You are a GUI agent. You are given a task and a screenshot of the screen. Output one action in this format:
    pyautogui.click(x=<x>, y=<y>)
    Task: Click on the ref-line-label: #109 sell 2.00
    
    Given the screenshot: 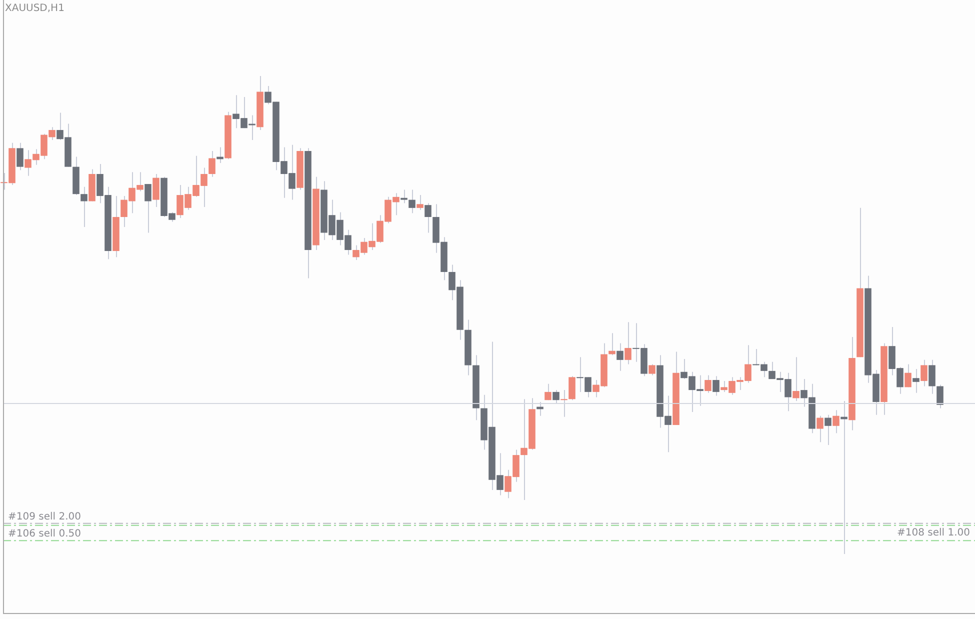 What is the action you would take?
    pyautogui.click(x=45, y=517)
    